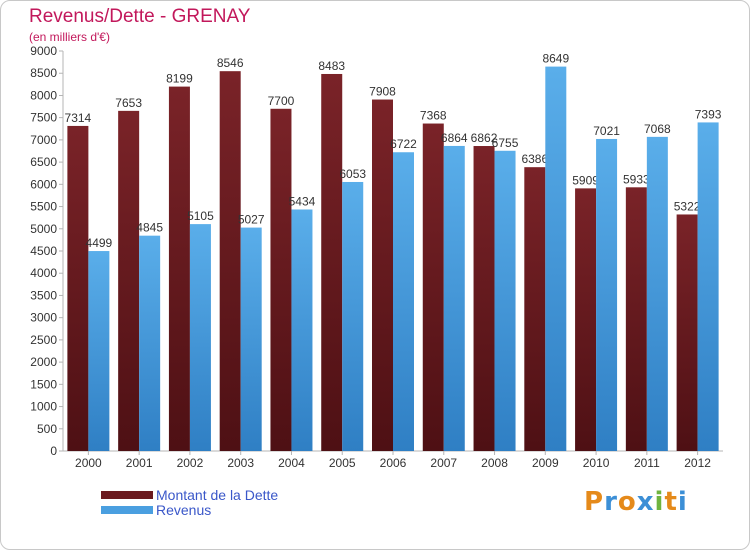  Describe the element at coordinates (393, 463) in the screenshot. I see `x-tick-label: 2006` at that location.